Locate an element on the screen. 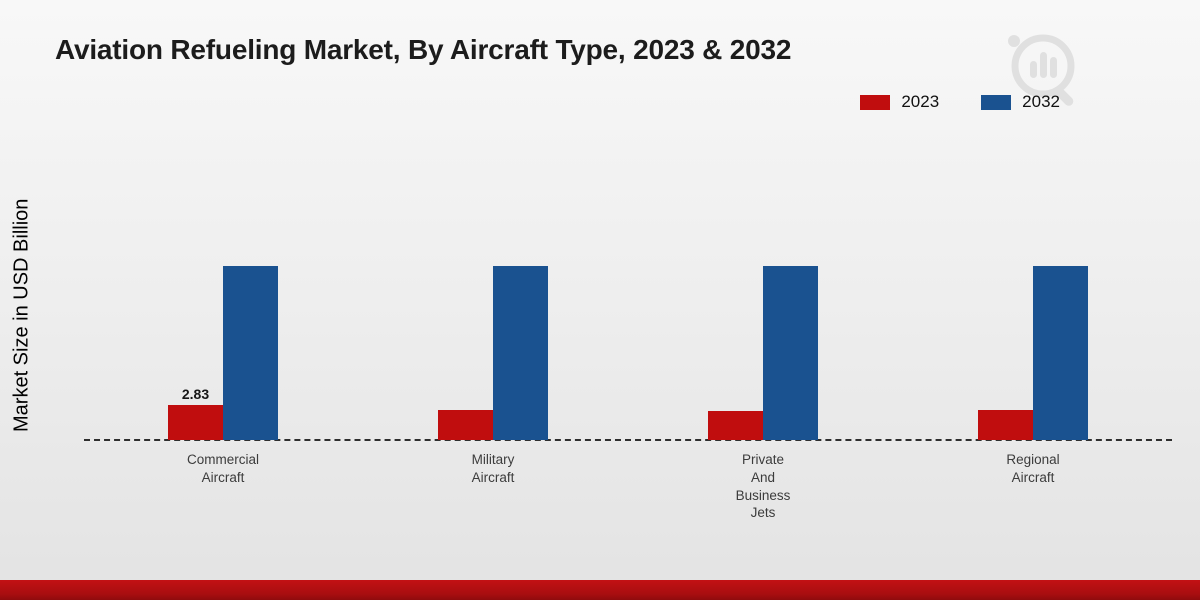 This screenshot has width=1200, height=600. bar-group: 2.83 Commercial Aircraft is located at coordinates (223, 312).